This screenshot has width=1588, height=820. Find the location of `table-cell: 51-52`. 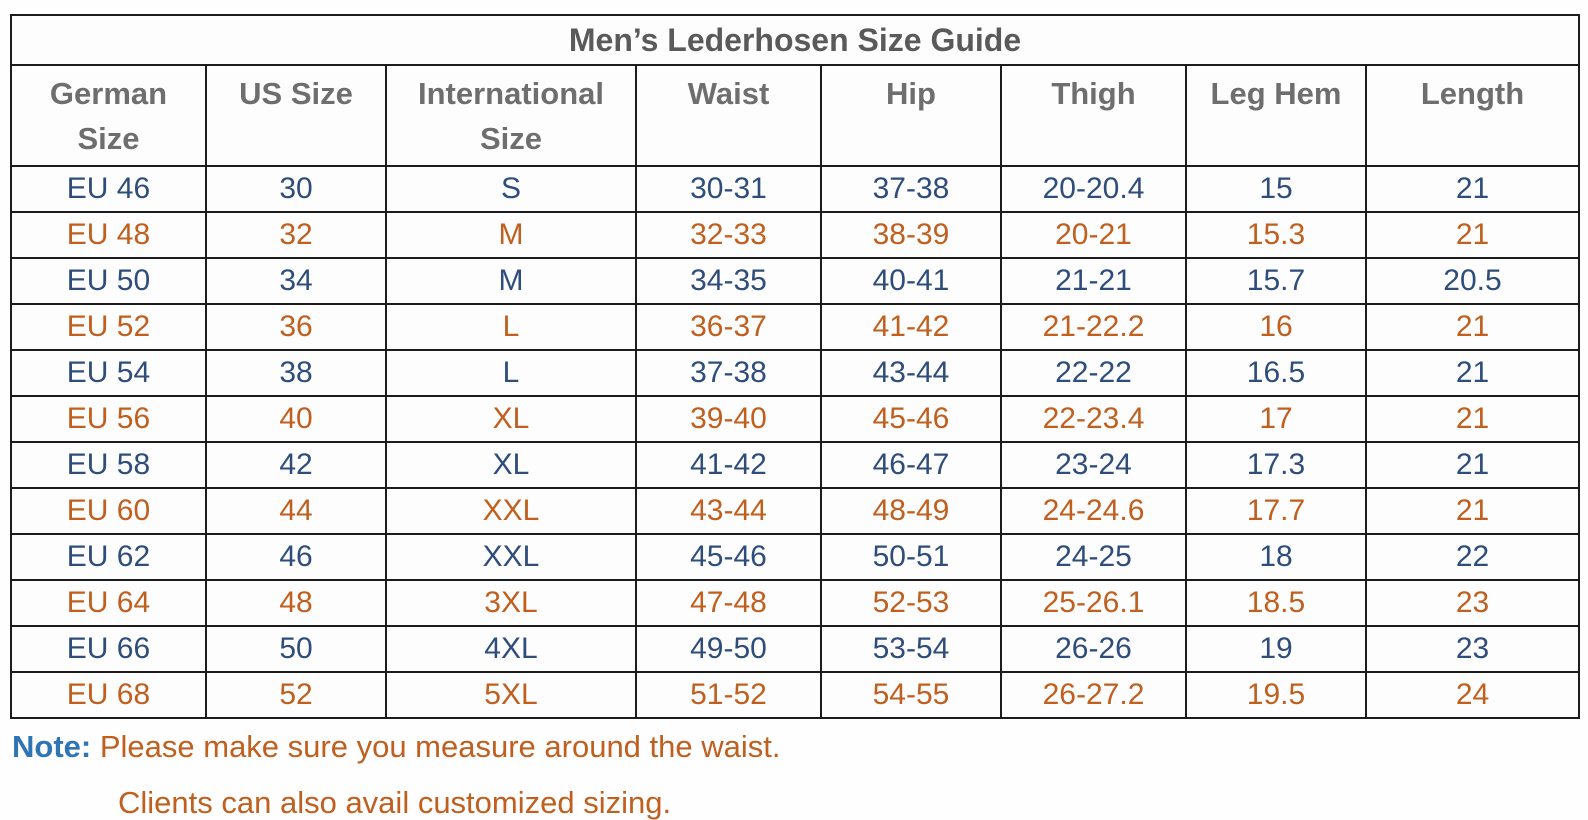

table-cell: 51-52 is located at coordinates (728, 695).